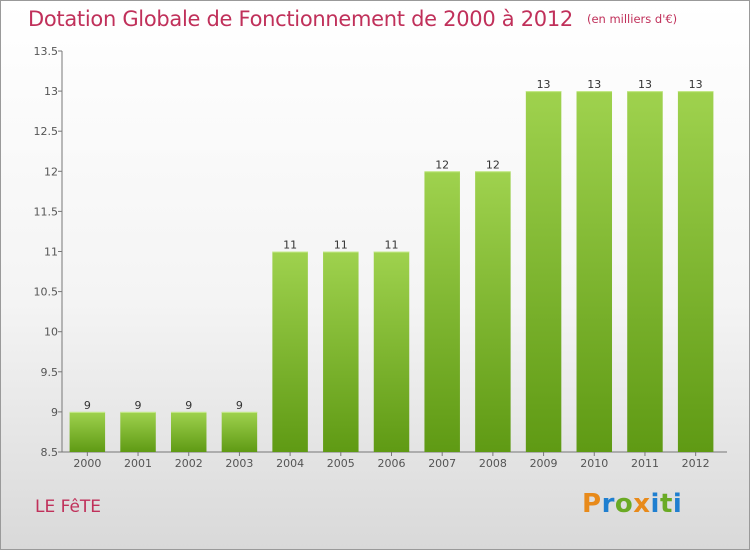 The height and width of the screenshot is (551, 750). What do you see at coordinates (51, 171) in the screenshot?
I see `y-tick-label: 12` at bounding box center [51, 171].